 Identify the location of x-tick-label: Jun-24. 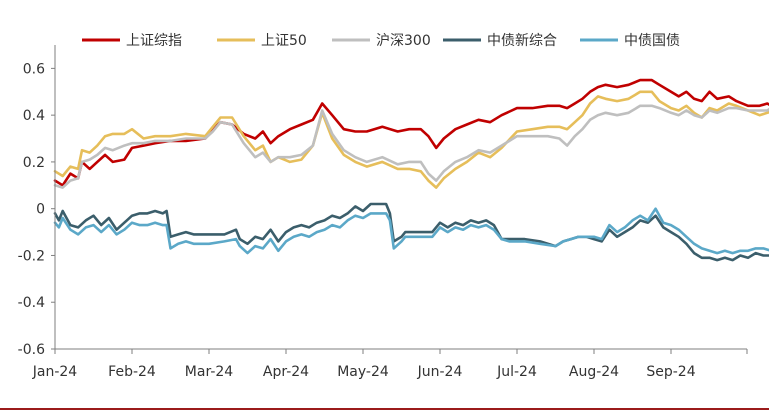
(440, 372).